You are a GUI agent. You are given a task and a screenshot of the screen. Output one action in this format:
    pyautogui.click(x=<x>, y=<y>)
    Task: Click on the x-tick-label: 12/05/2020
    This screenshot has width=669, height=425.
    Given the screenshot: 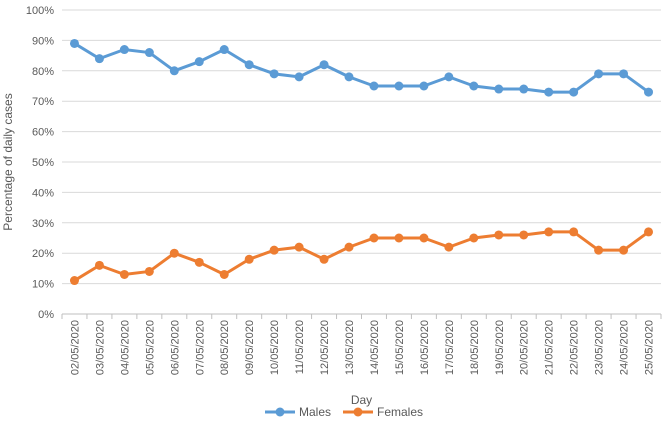 What is the action you would take?
    pyautogui.click(x=325, y=347)
    